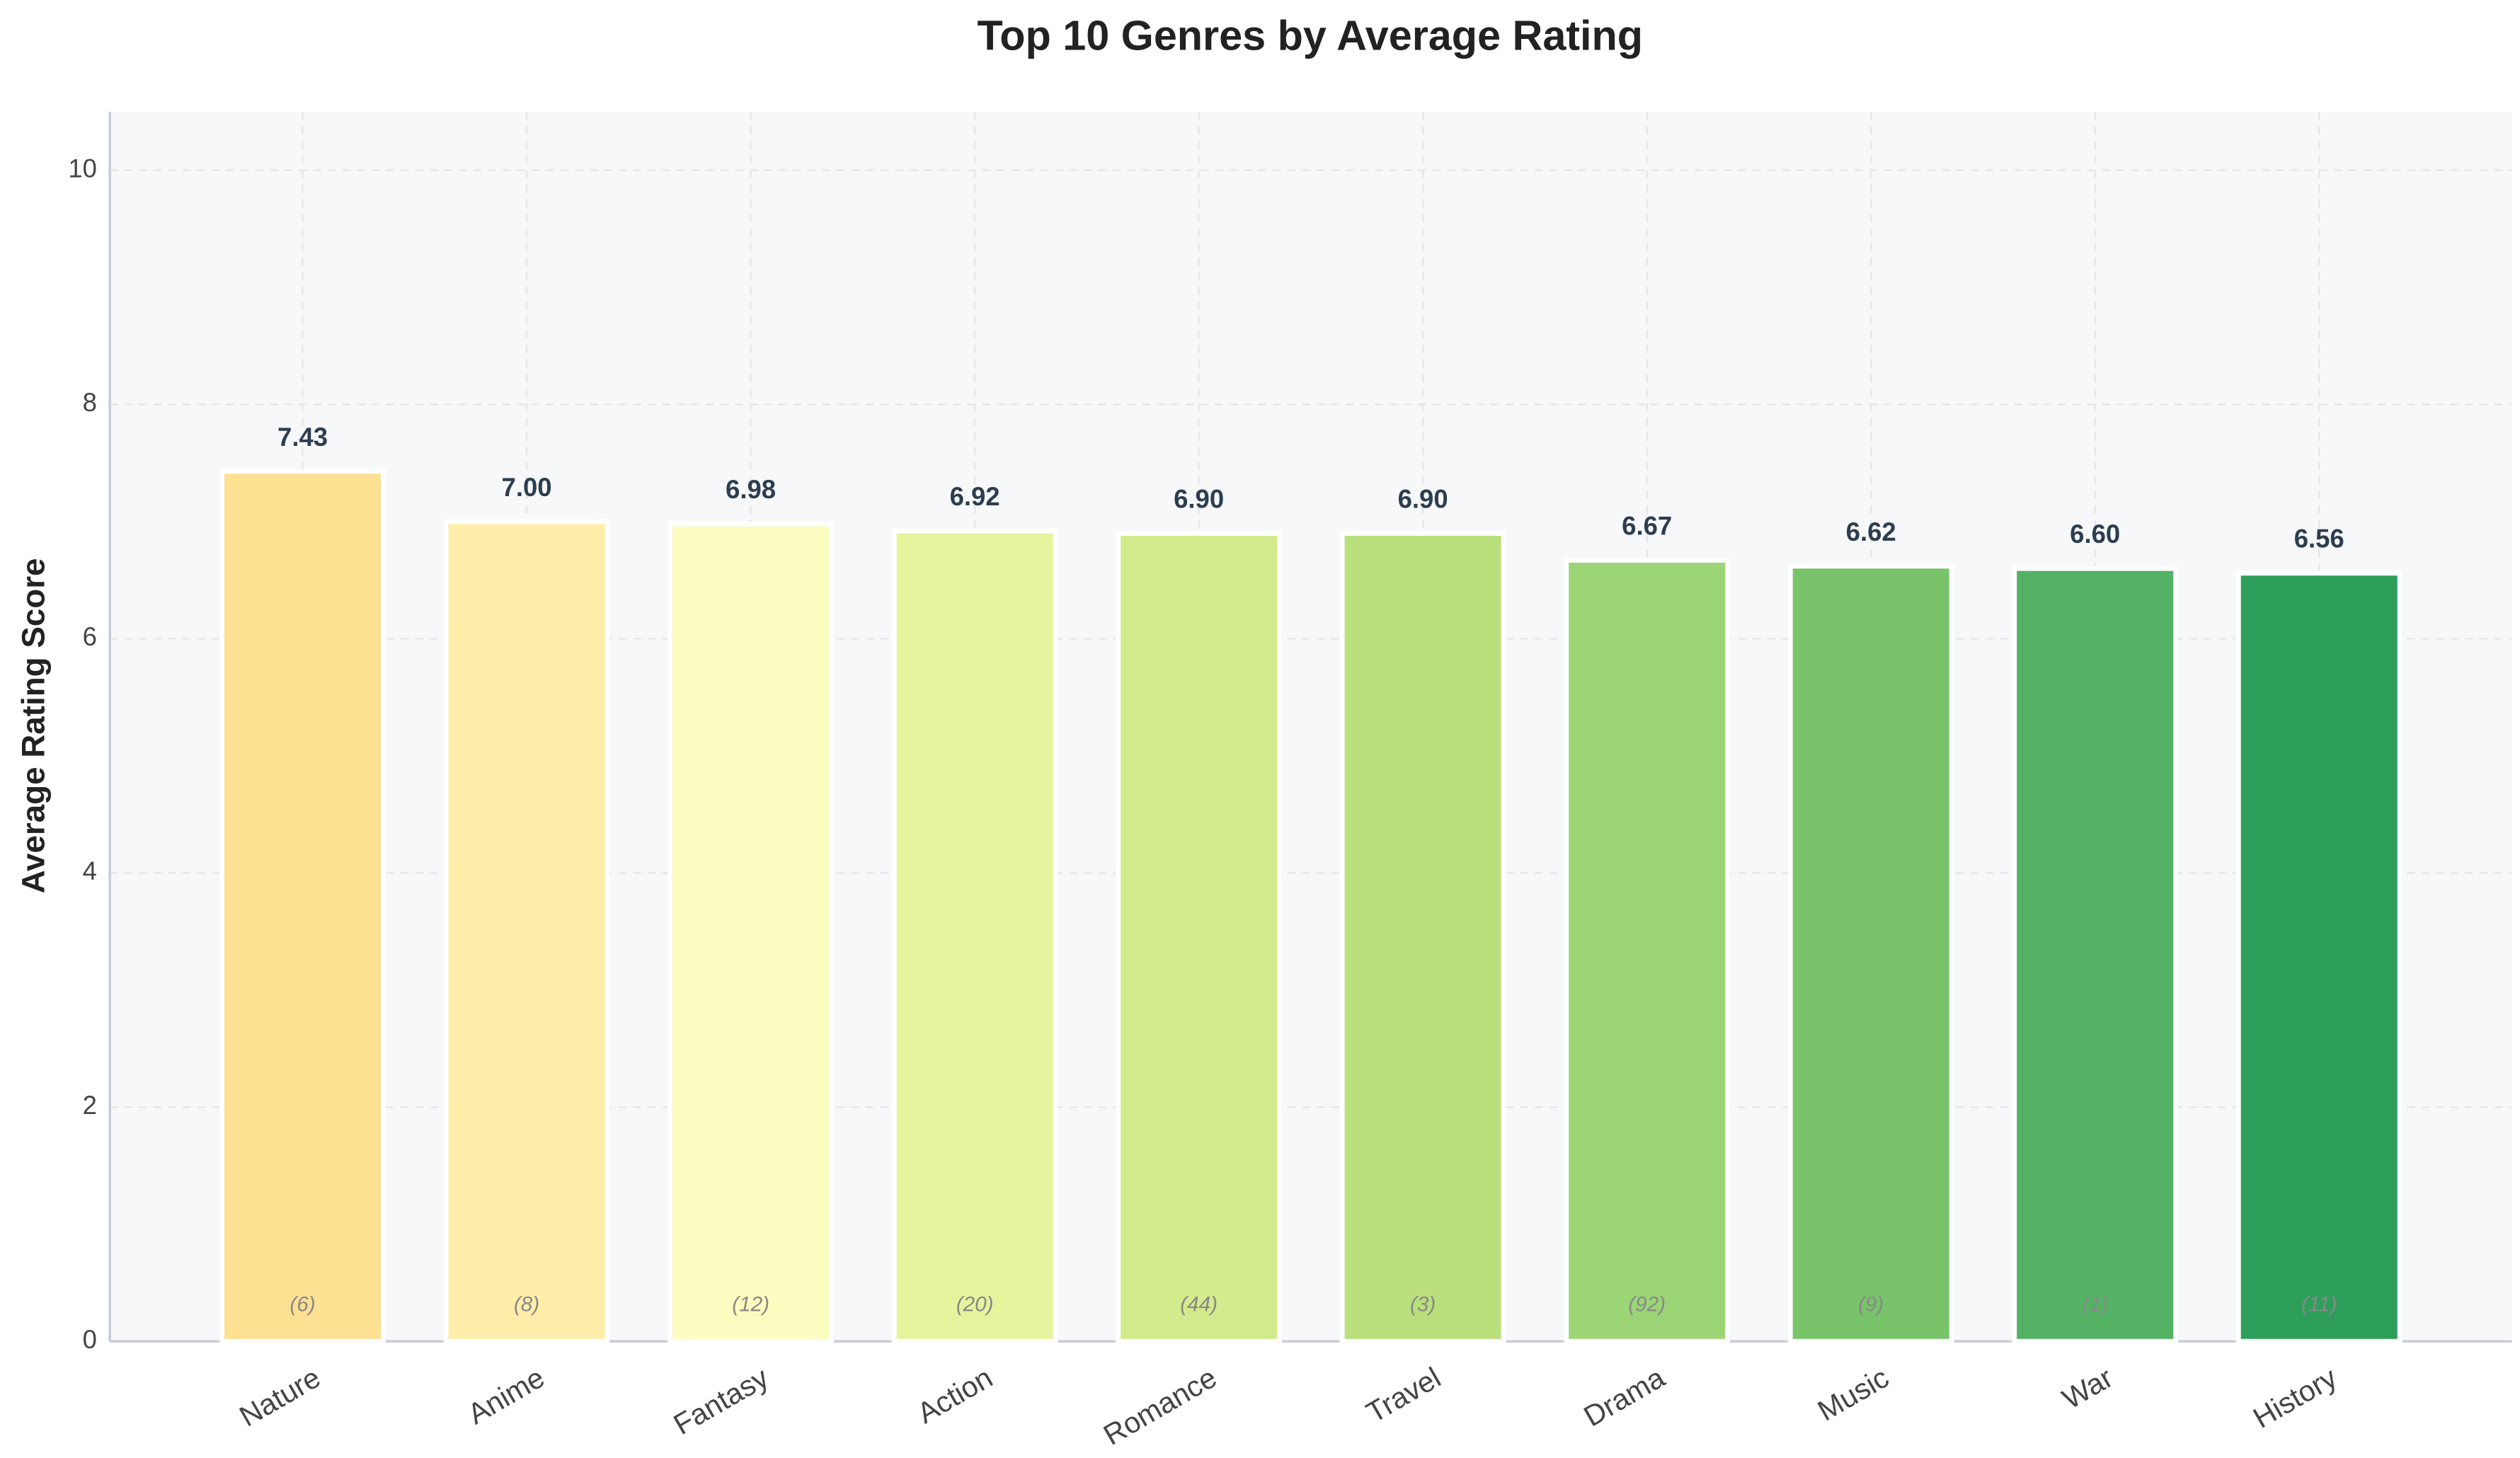  I want to click on count-label: (44), so click(1199, 1304).